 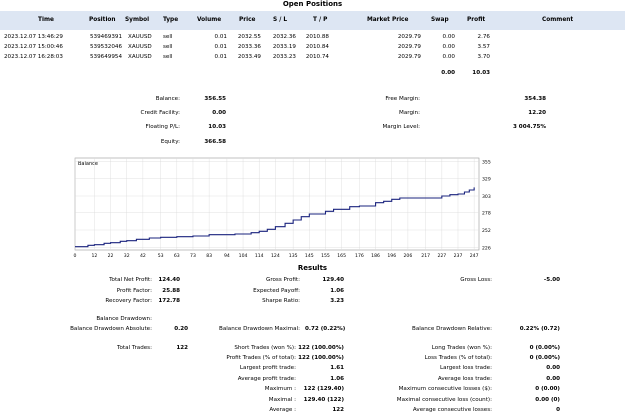 What do you see at coordinates (539, 329) in the screenshot?
I see `bal-dd-rel-value: 0.22% (0.72)` at bounding box center [539, 329].